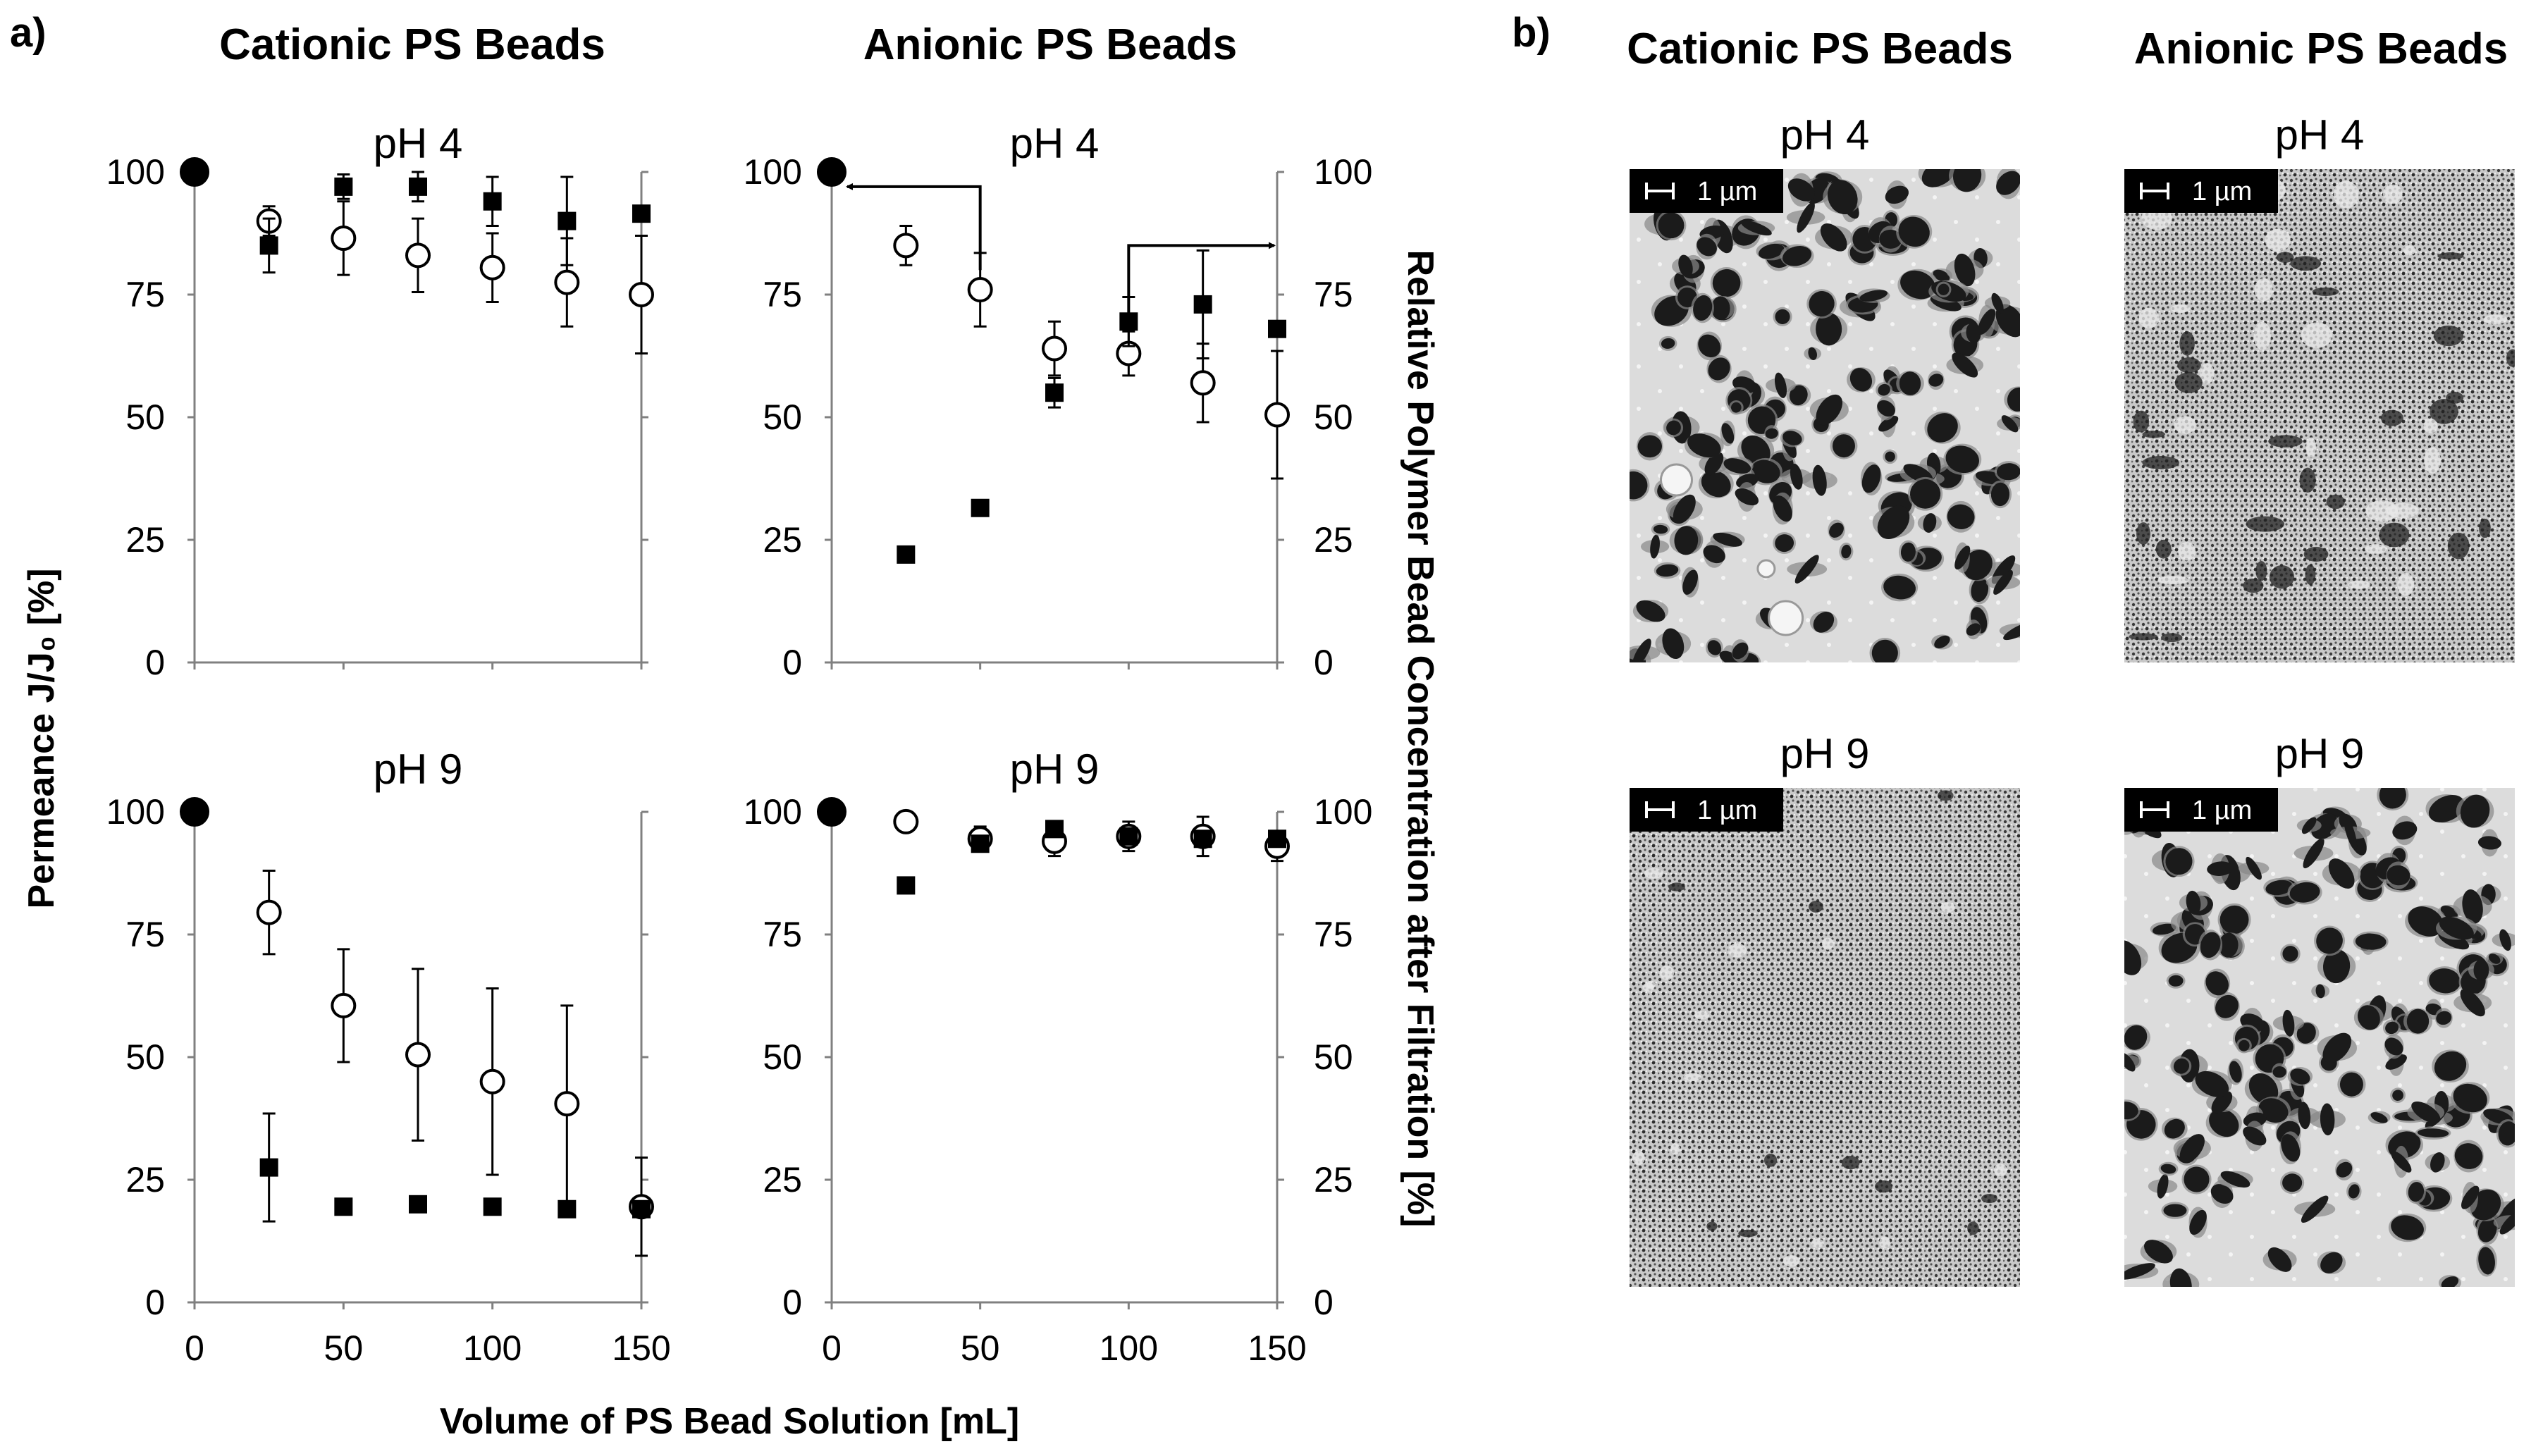  Describe the element at coordinates (1820, 49) in the screenshot. I see `header-cationic-b: Cationic PS Beads` at that location.